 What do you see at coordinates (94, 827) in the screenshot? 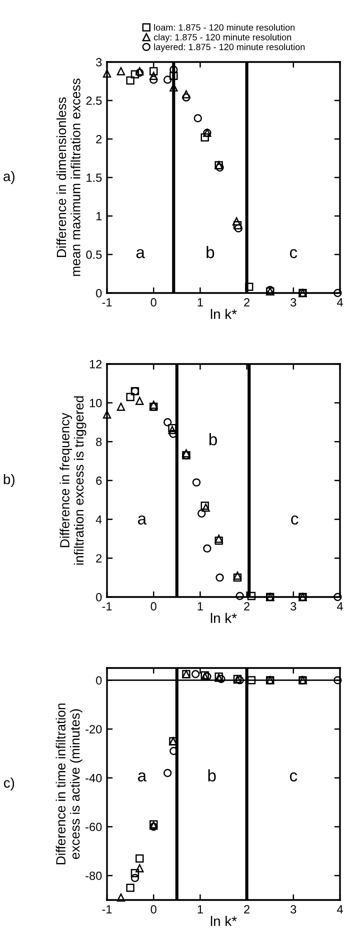
I see `y-tick-label: -60` at bounding box center [94, 827].